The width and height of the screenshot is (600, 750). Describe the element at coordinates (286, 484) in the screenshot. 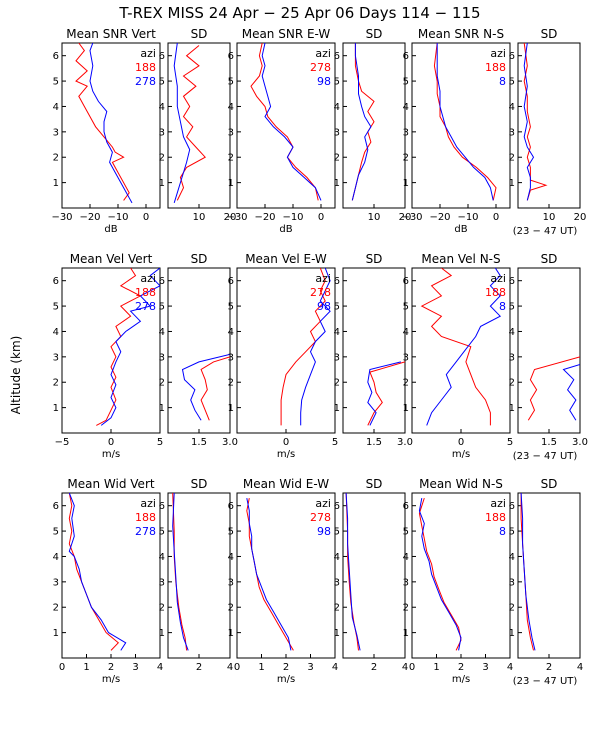

I see `panel-title: Mean Wid E-W` at that location.